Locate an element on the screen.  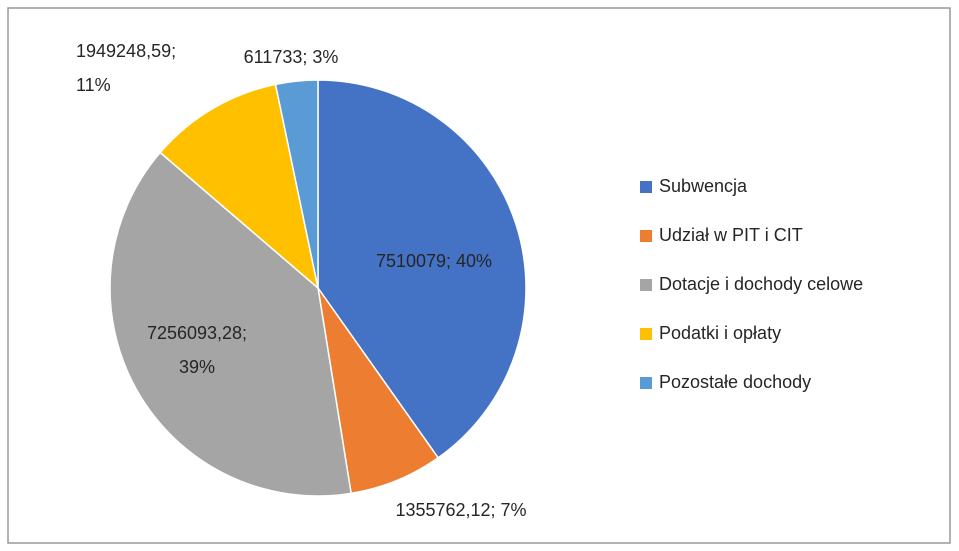
data-label-line: 11% is located at coordinates (93, 85).